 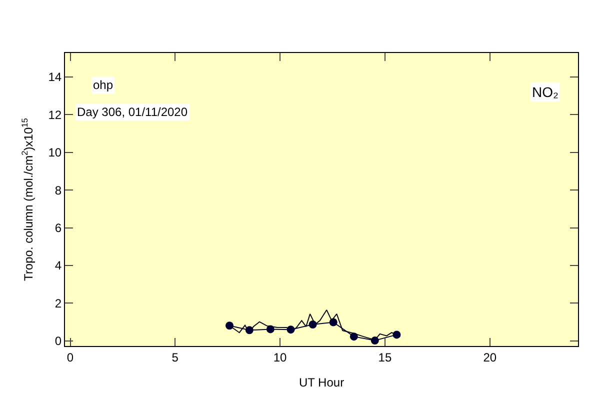 What do you see at coordinates (385, 357) in the screenshot?
I see `x-tick-label: 15` at bounding box center [385, 357].